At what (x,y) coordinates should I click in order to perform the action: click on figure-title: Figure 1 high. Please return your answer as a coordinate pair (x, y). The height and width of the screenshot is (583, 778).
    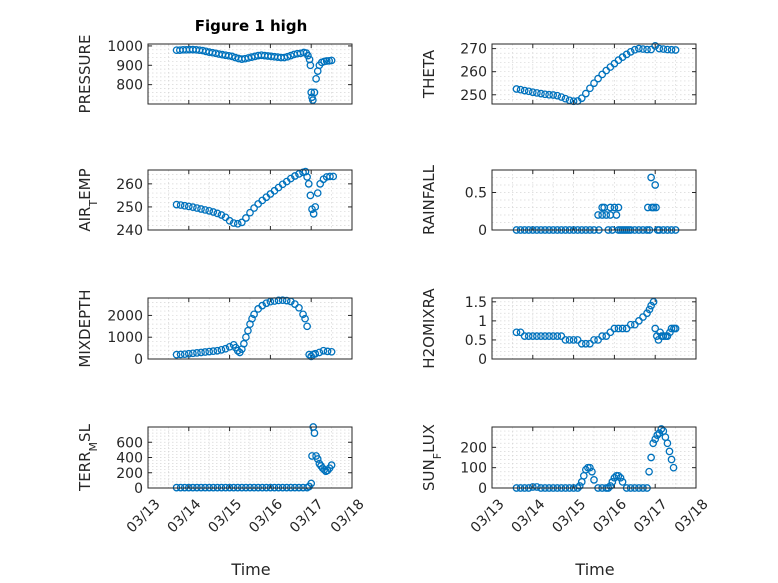
    Looking at the image, I should click on (251, 26).